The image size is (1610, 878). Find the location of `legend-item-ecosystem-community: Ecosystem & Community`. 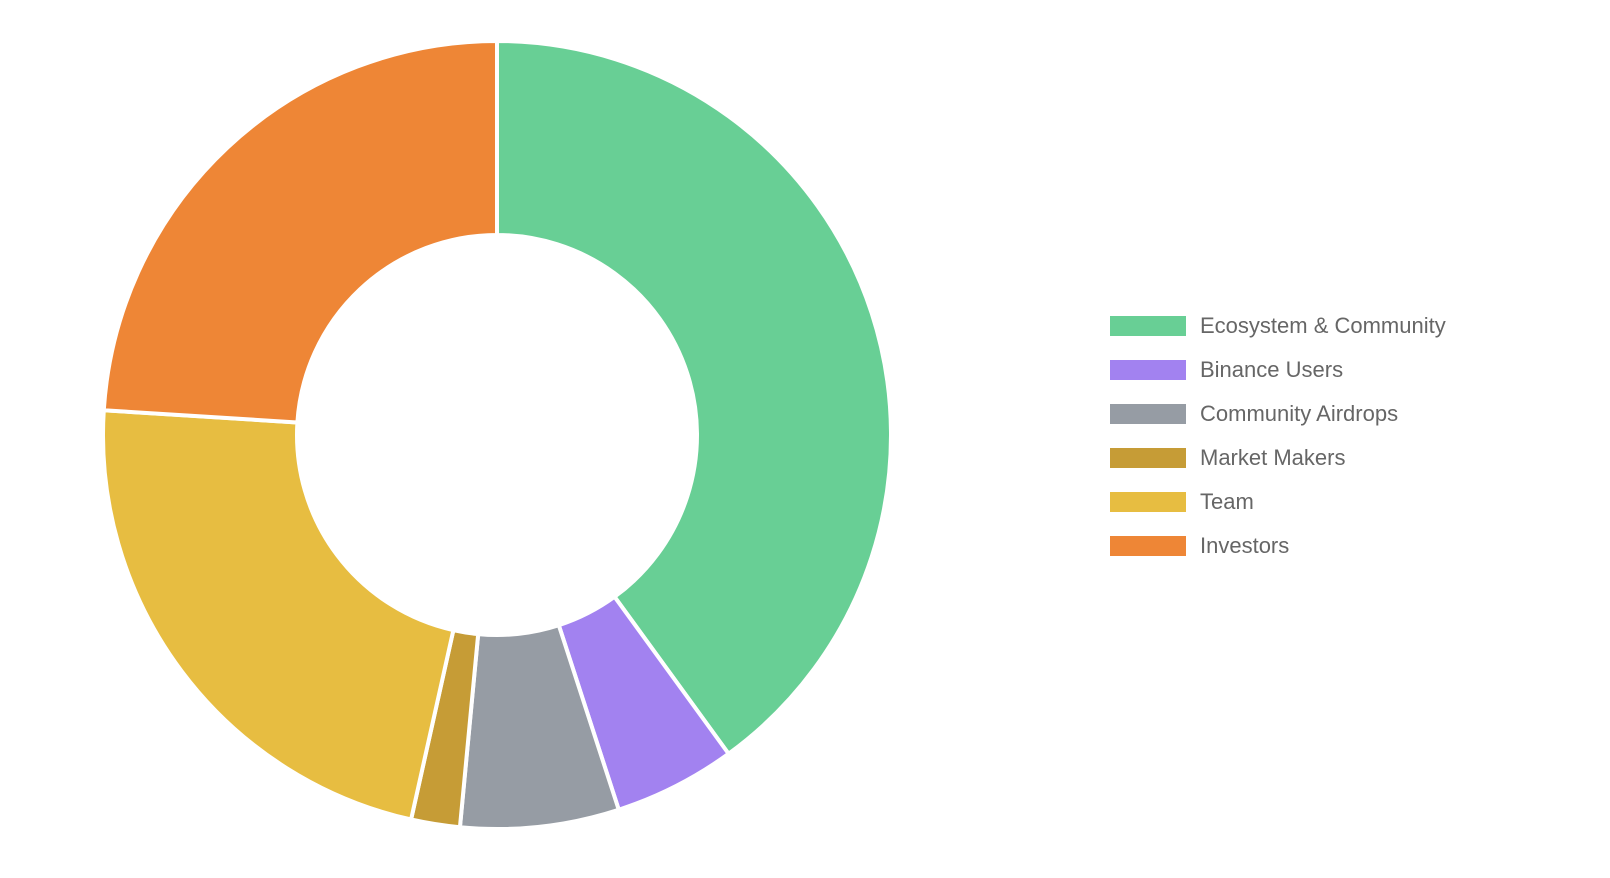

legend-item-ecosystem-community: Ecosystem & Community is located at coordinates (1278, 326).